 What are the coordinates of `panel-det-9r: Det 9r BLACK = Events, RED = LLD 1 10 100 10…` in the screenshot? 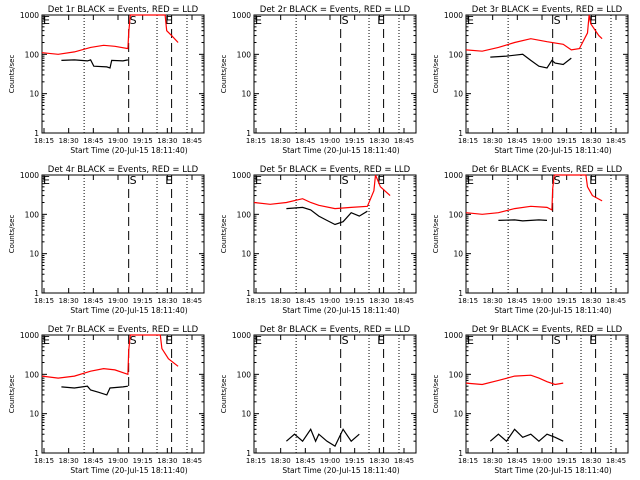 It's located at (530, 400).